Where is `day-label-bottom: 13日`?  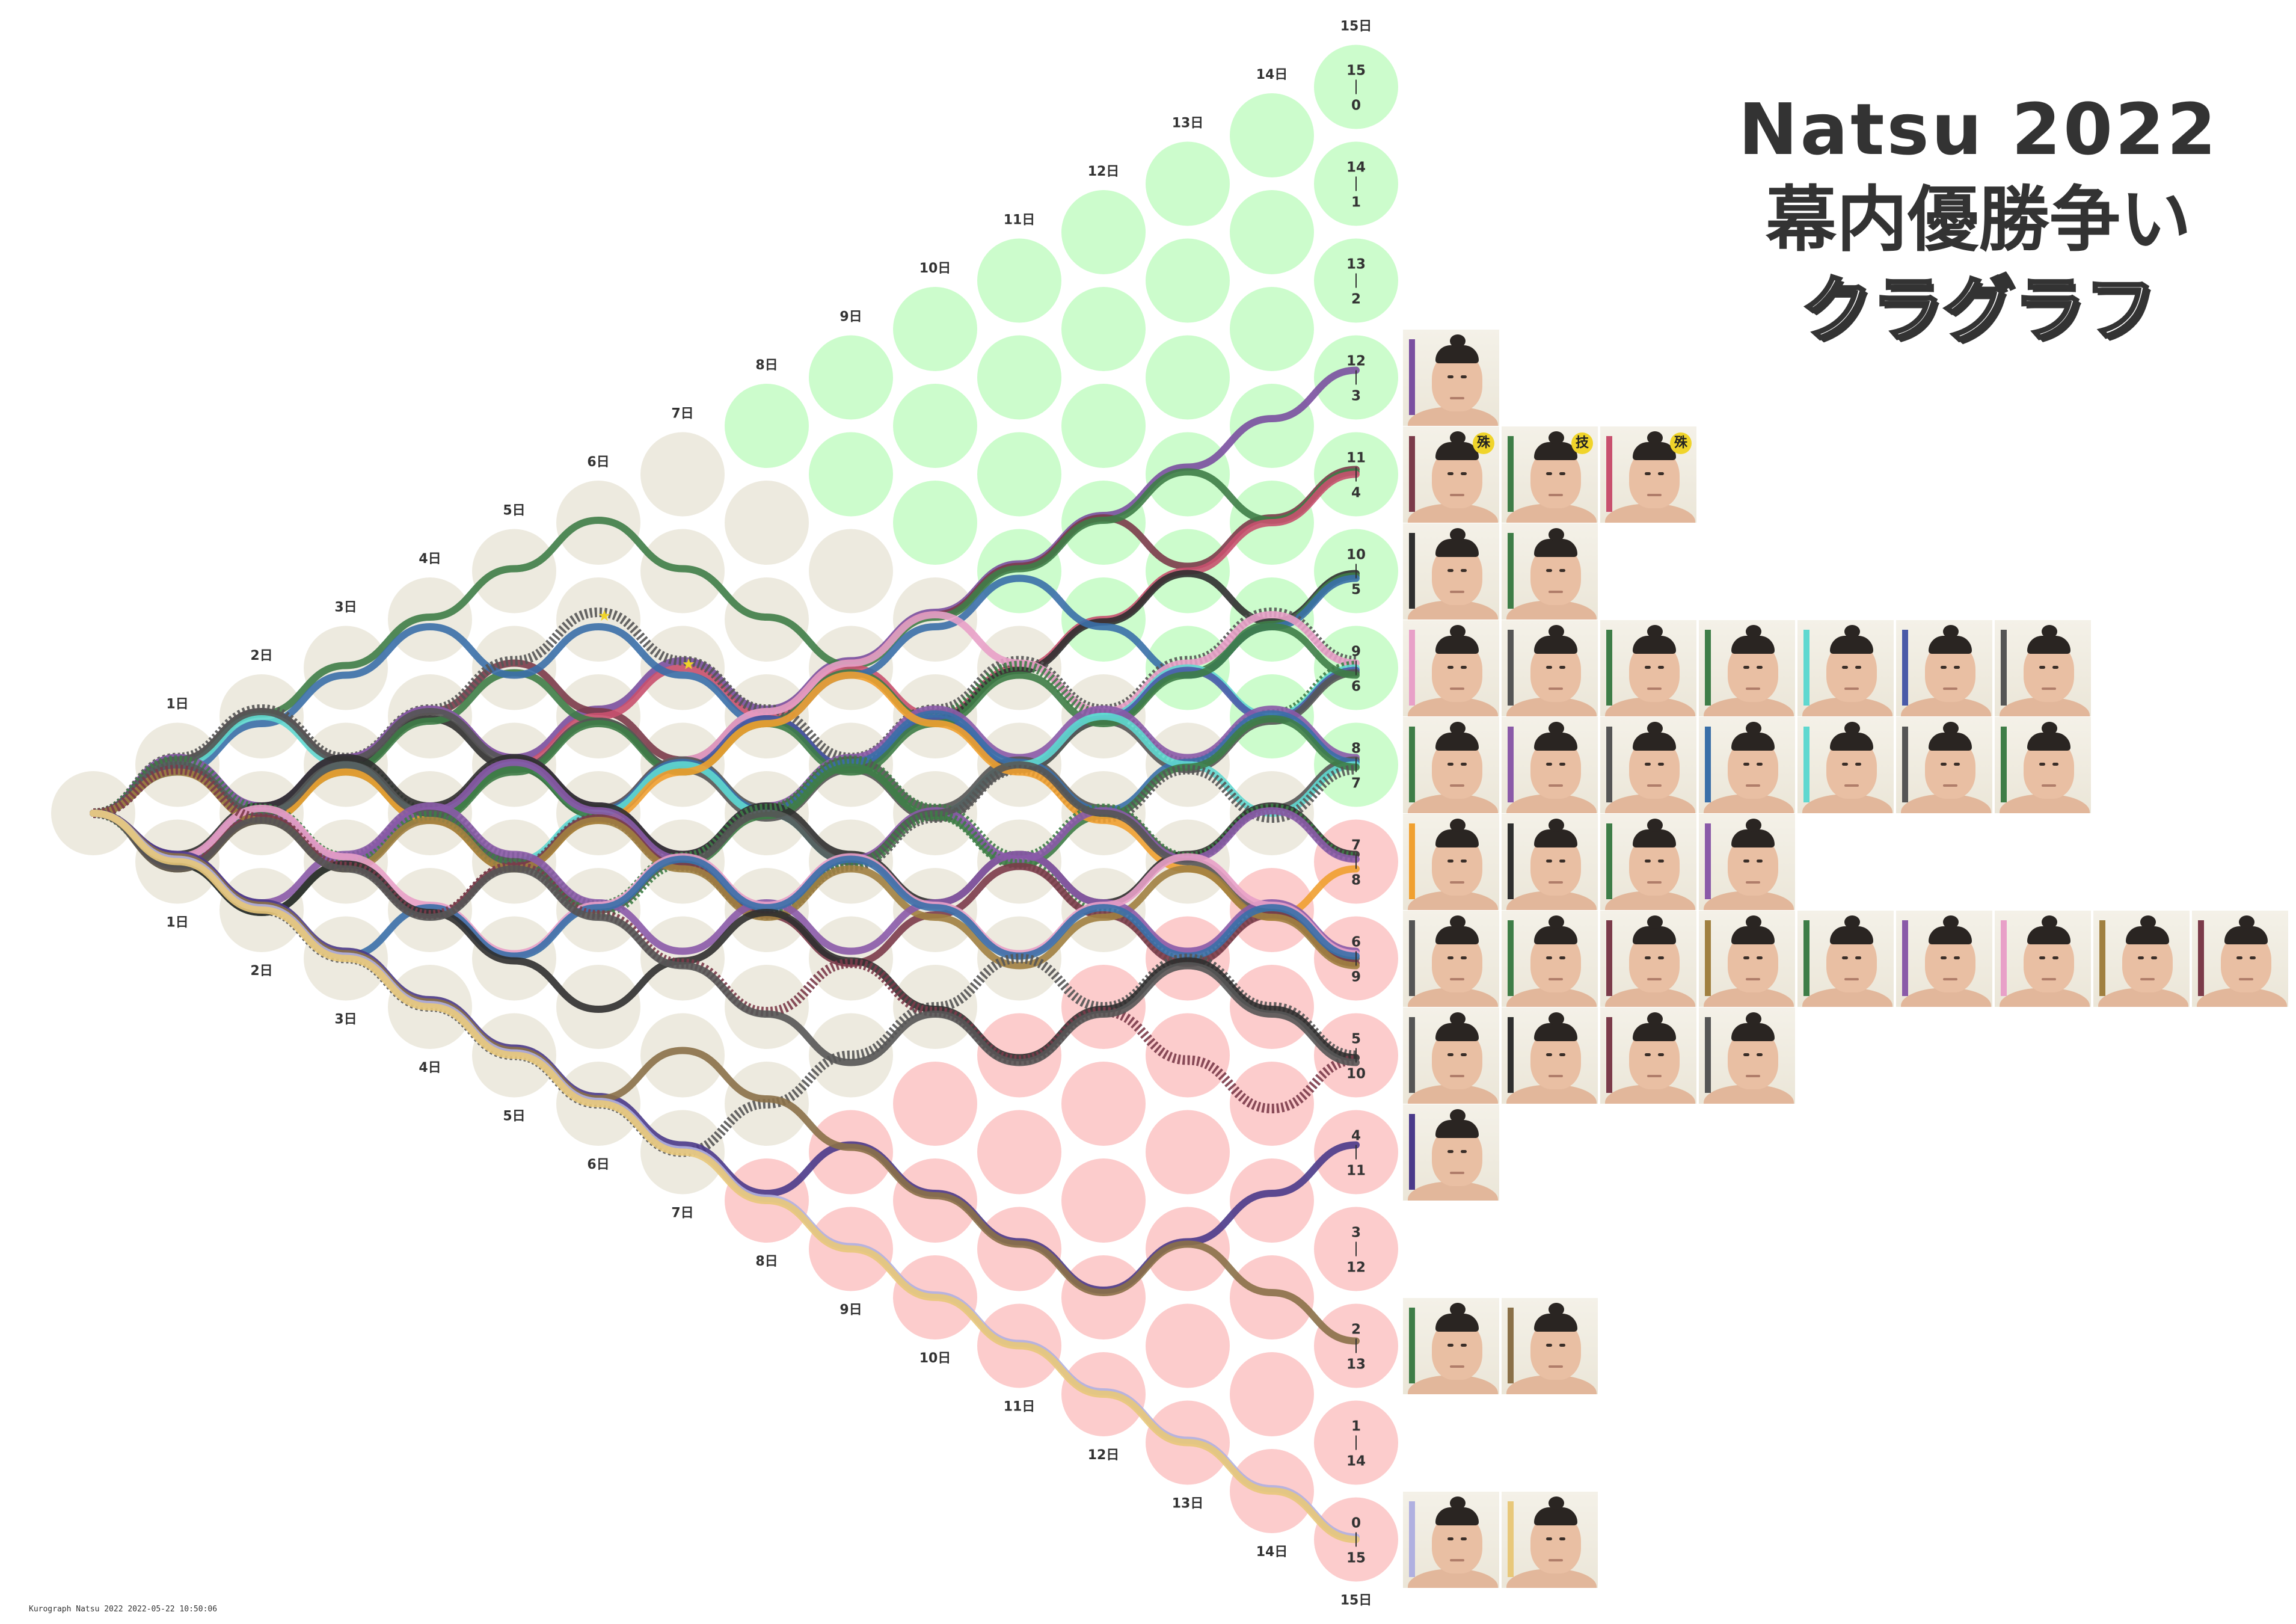 day-label-bottom: 13日 is located at coordinates (1188, 1504).